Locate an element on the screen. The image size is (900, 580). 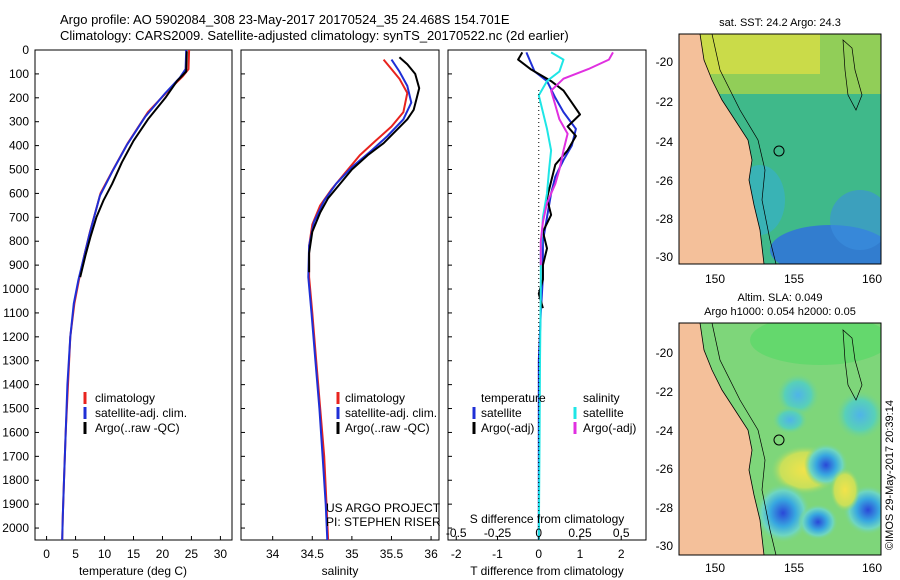
sla-ytick: -20 is located at coordinates (665, 353).